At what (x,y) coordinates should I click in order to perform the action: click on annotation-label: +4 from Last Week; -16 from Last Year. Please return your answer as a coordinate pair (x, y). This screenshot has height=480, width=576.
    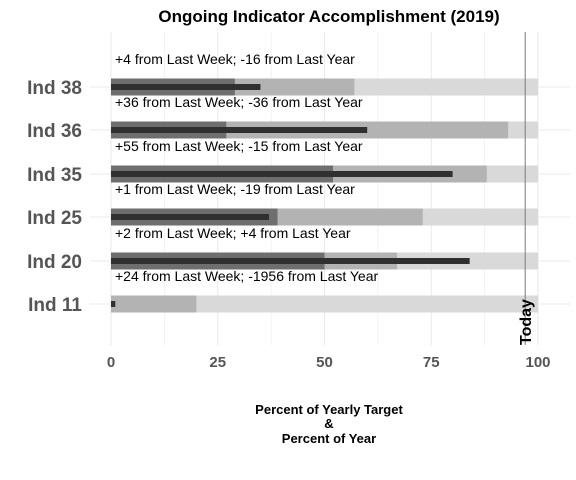
    Looking at the image, I should click on (235, 59).